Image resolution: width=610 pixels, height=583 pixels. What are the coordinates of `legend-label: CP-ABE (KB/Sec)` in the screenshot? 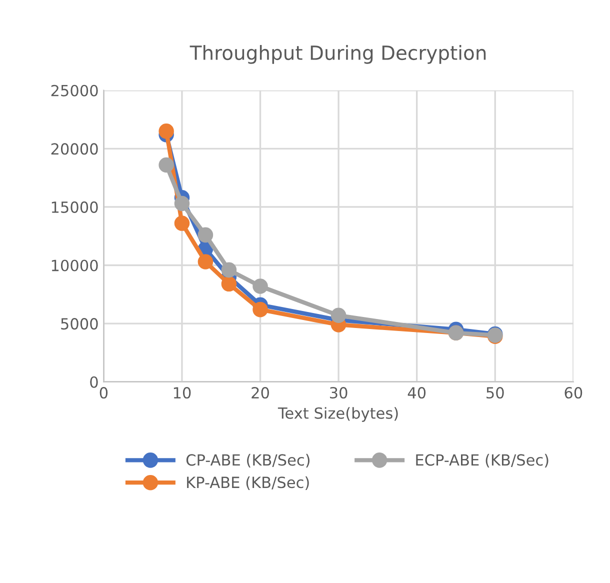 It's located at (248, 461).